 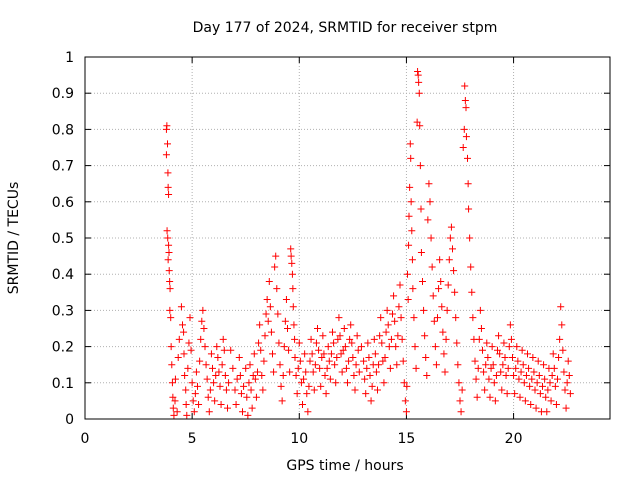 I want to click on x-axis-label: GPS time / hours, so click(x=344, y=466).